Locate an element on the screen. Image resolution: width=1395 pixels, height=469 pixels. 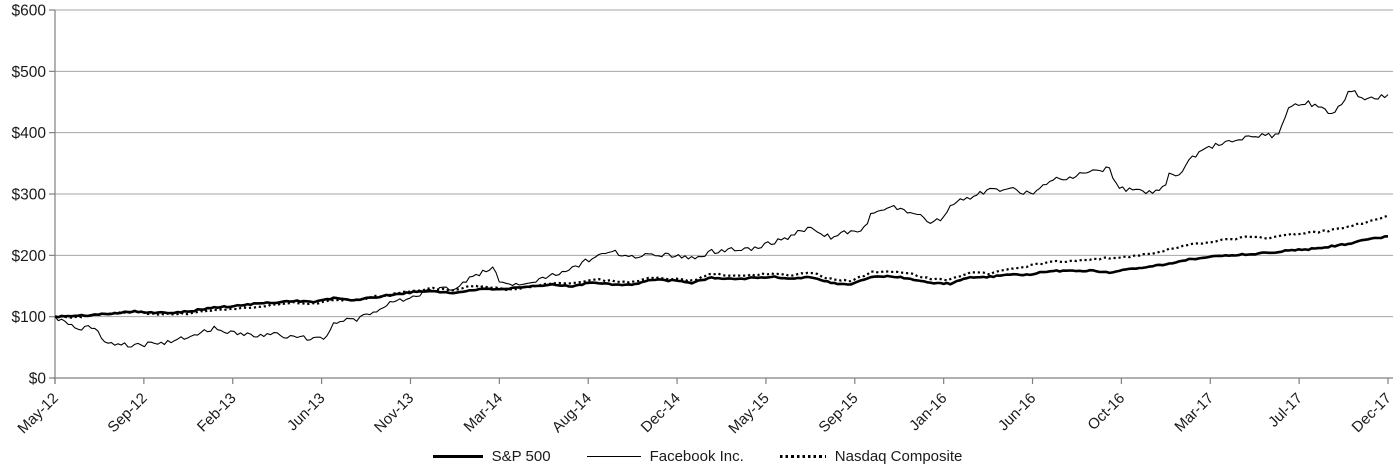
chart-legend: S&P 500 Facebook Inc. Nasdaq Composite is located at coordinates (697, 456).